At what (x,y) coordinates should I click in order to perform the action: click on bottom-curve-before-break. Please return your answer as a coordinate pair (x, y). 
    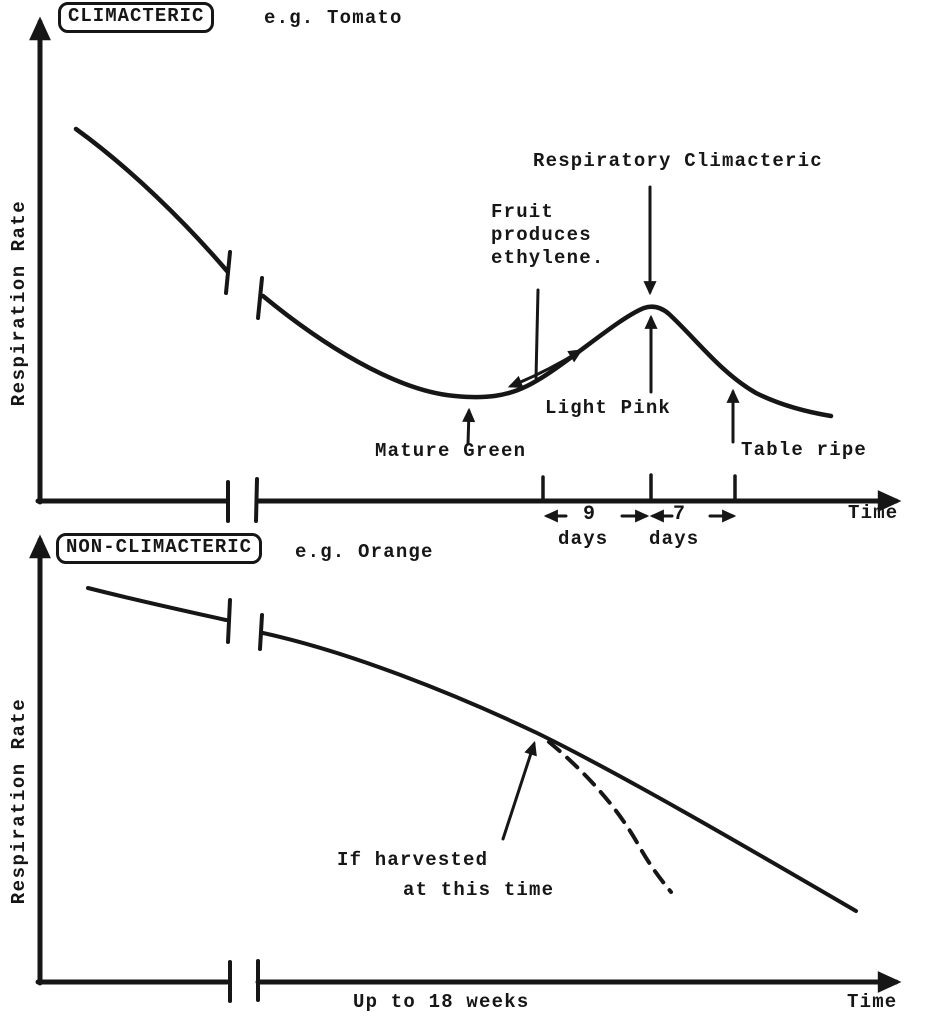
    Looking at the image, I should click on (157, 604).